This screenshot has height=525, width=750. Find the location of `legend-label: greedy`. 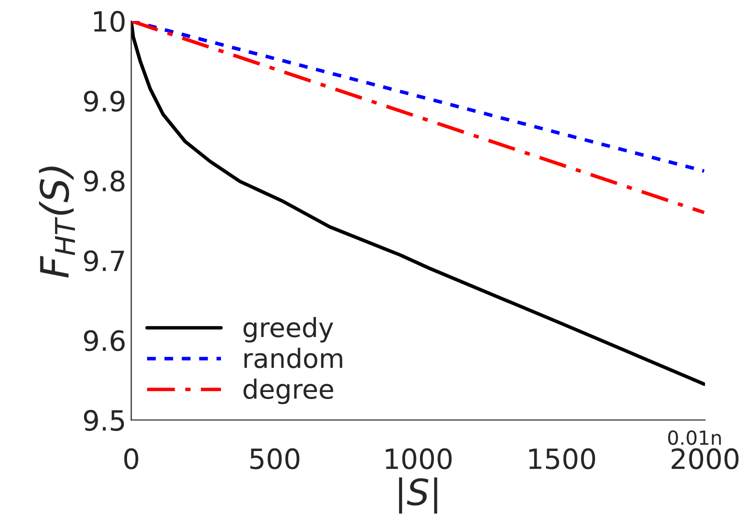

legend-label: greedy is located at coordinates (289, 329).